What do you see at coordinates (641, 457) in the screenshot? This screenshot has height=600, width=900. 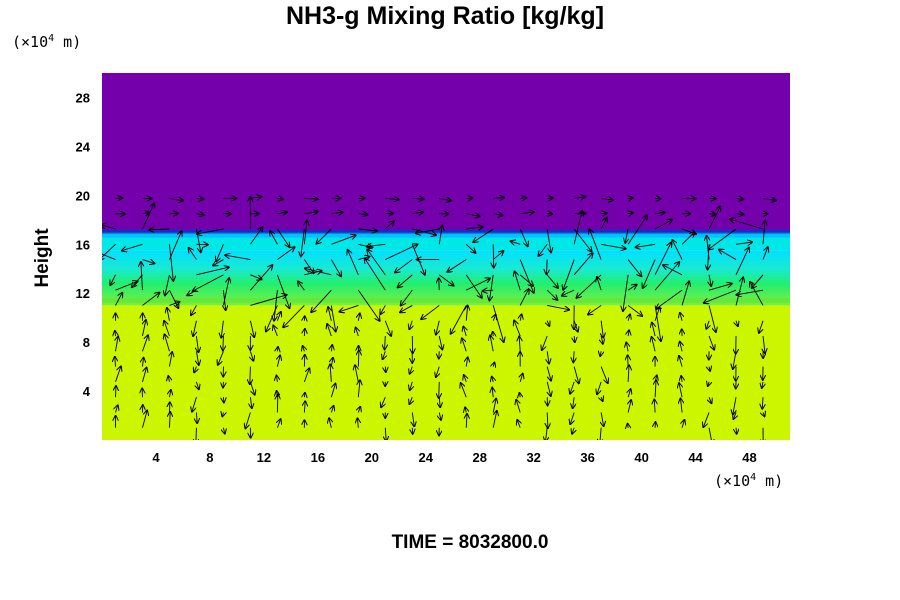 I see `x-tick-label: 40` at bounding box center [641, 457].